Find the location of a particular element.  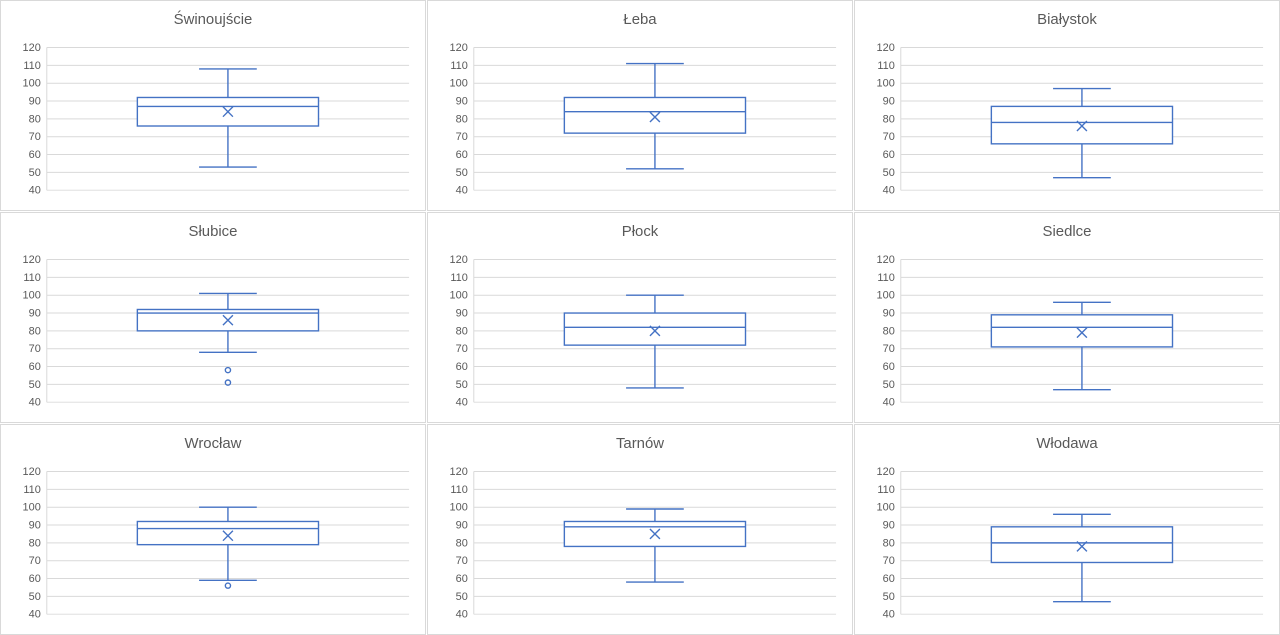

chart-title: Łeba is located at coordinates (640, 20).